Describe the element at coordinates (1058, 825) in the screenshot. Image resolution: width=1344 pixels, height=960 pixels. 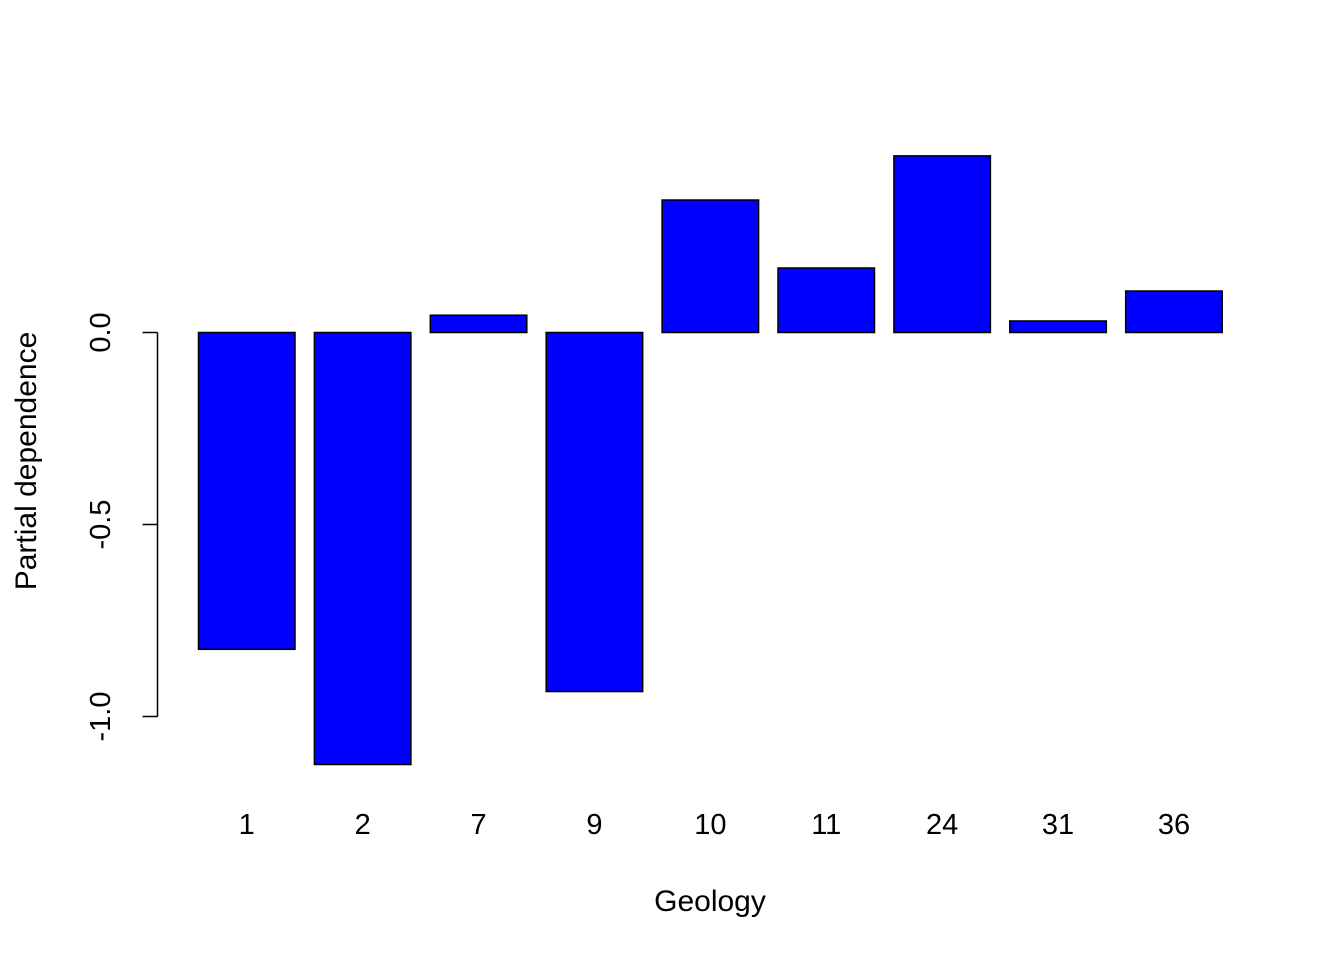
I see `x-tick-label-31: 31` at that location.